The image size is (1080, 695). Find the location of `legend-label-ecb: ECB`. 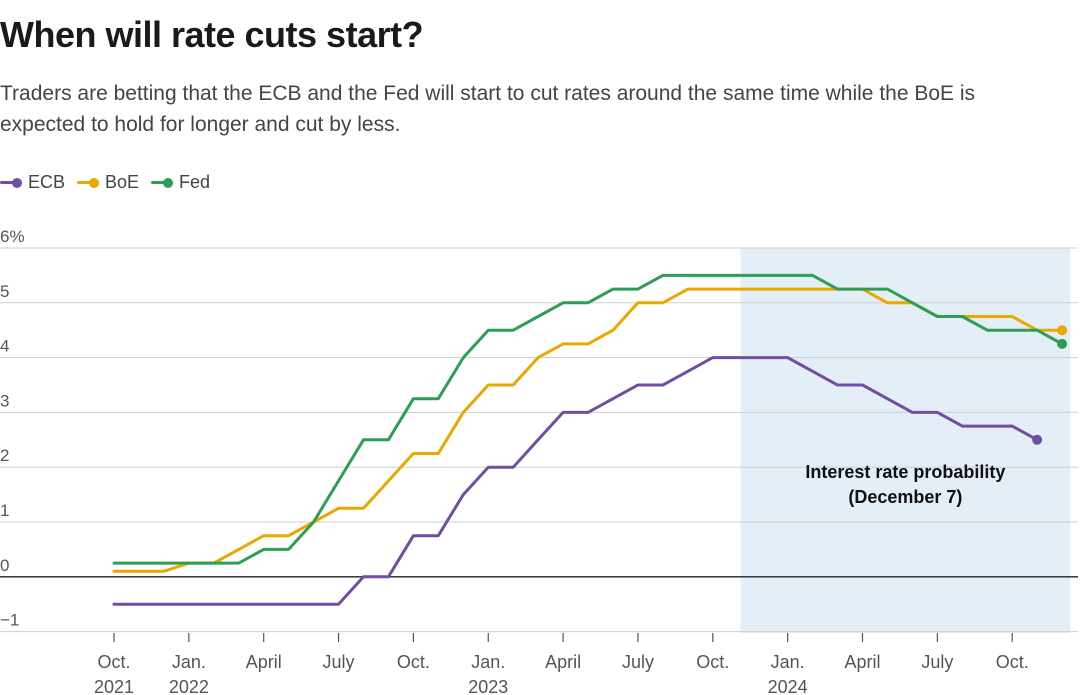

legend-label-ecb: ECB is located at coordinates (47, 182).